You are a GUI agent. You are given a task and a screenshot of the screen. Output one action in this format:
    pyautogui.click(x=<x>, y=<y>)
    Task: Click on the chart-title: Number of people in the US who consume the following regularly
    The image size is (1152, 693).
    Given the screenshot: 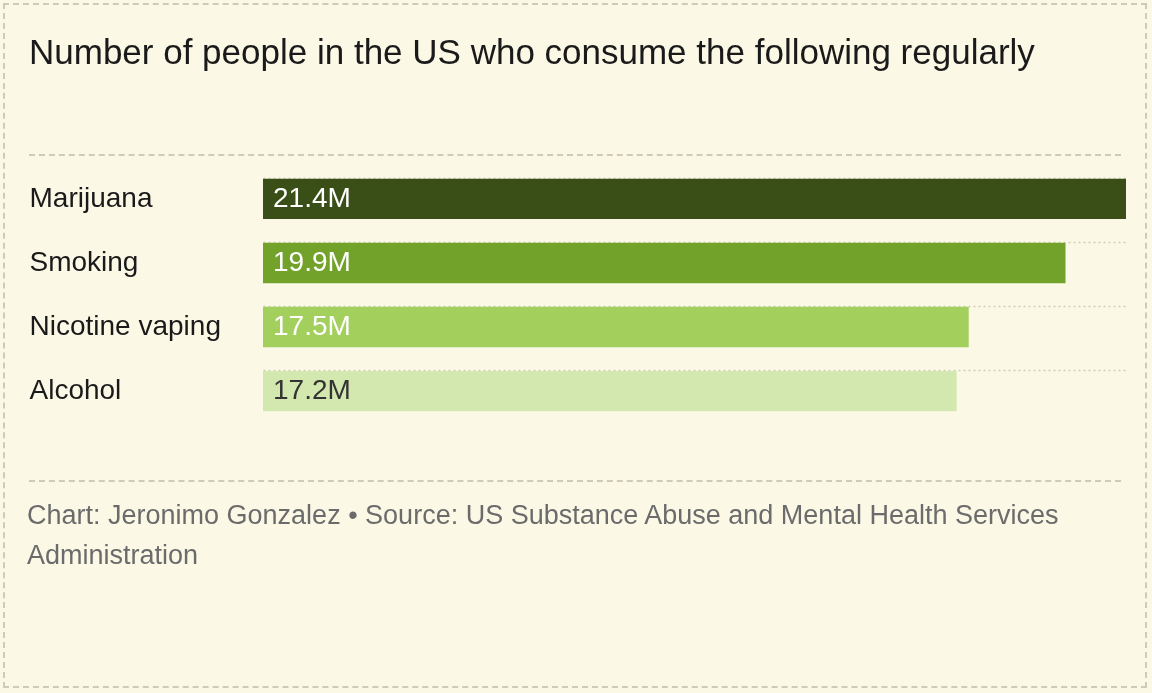 What is the action you would take?
    pyautogui.click(x=532, y=52)
    